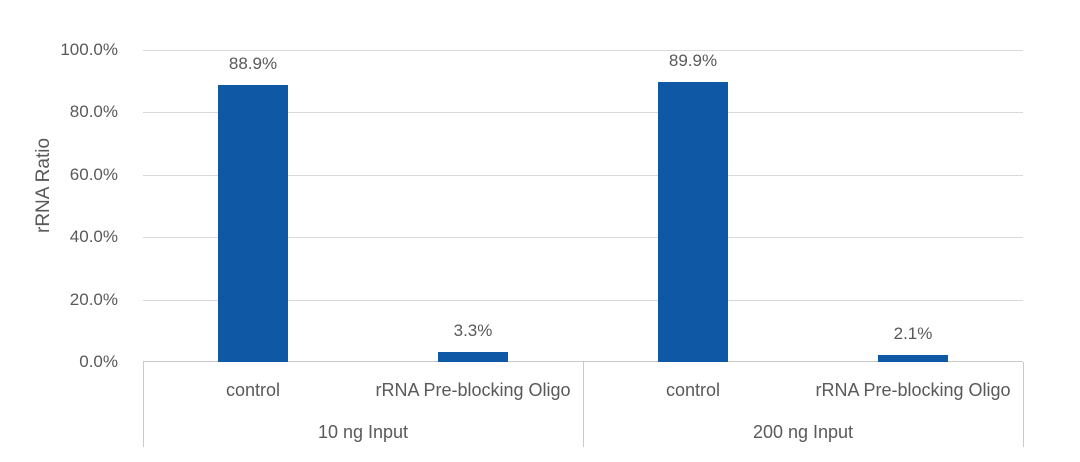 The width and height of the screenshot is (1080, 462). I want to click on x-axis-line, so click(583, 361).